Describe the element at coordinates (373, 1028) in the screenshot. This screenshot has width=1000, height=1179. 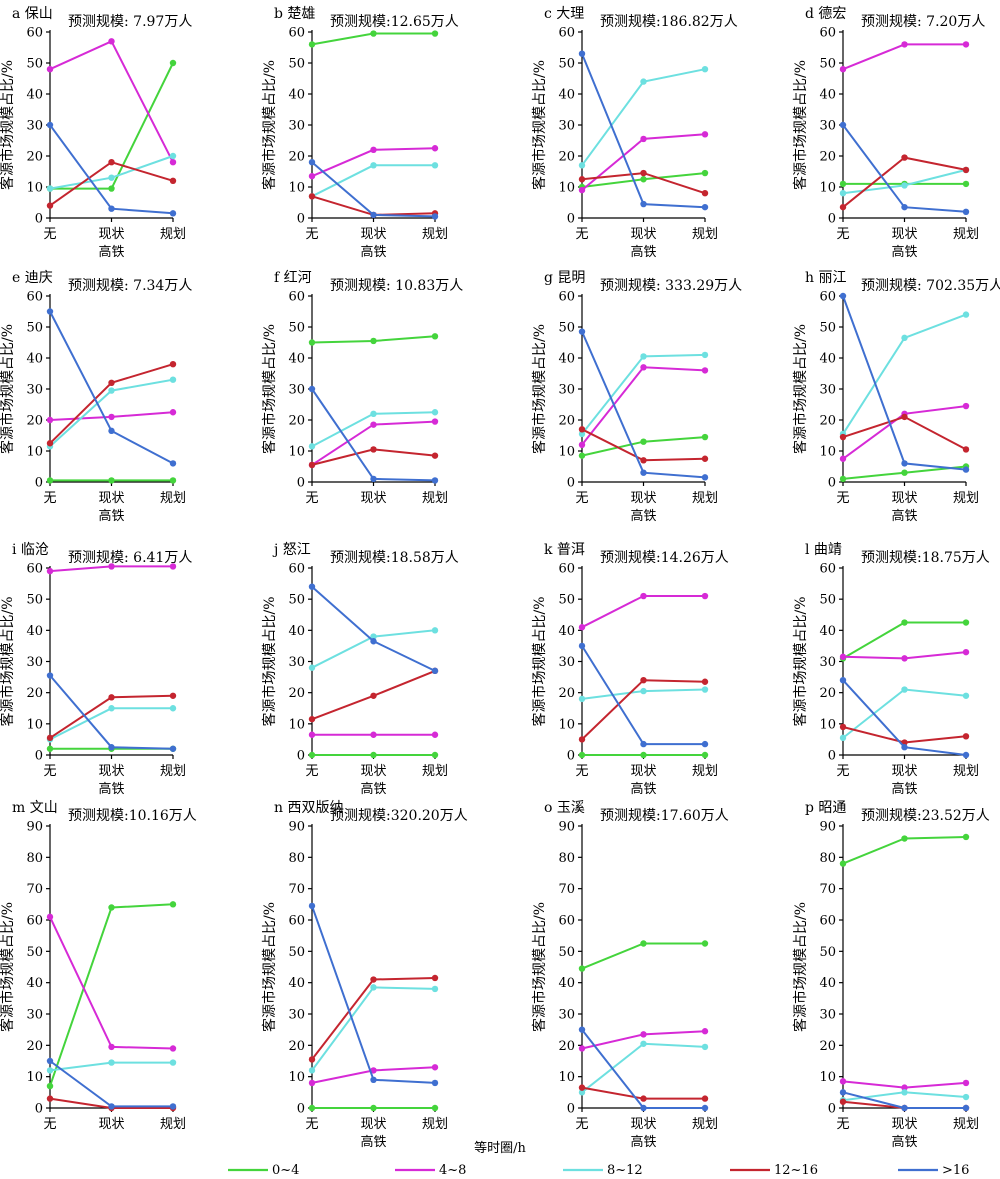
I see `series-line-s2` at that location.